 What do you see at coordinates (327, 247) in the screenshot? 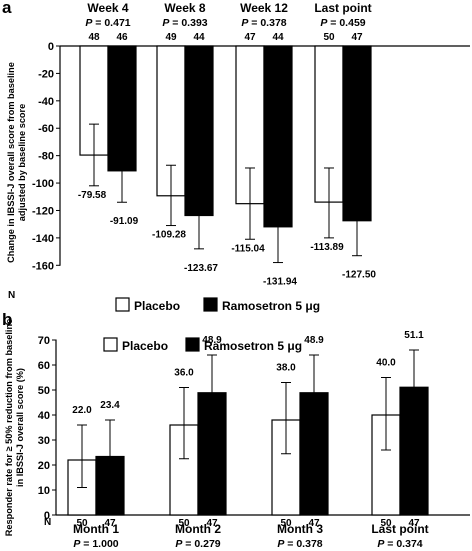
I see `data-label: -113.89` at bounding box center [327, 247].